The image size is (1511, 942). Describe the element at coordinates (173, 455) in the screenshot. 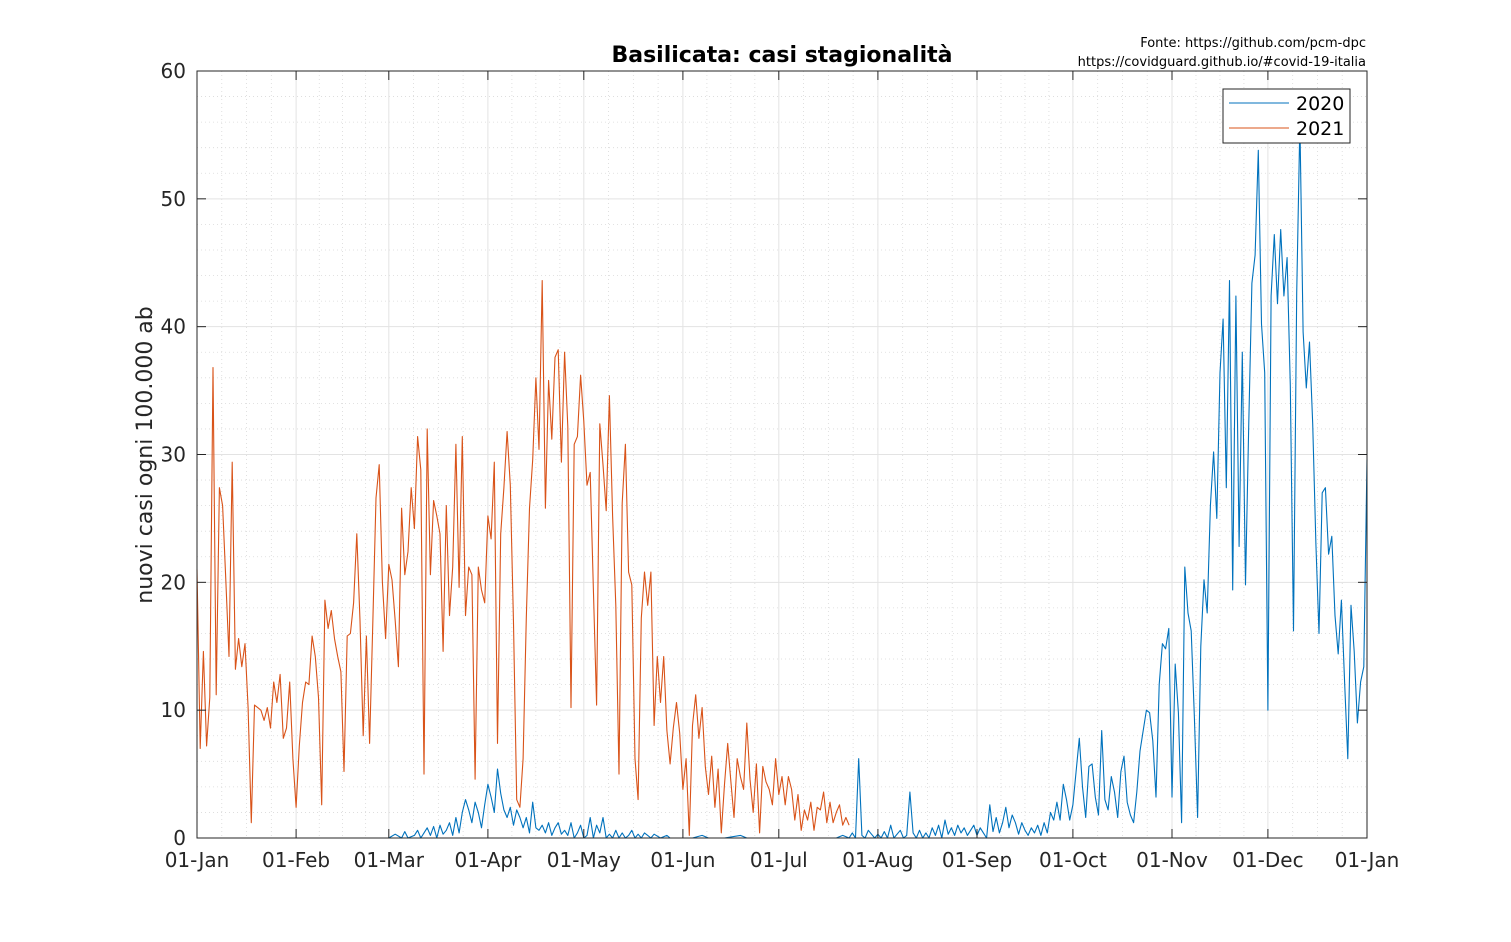

I see `y-tick-label: 30` at that location.